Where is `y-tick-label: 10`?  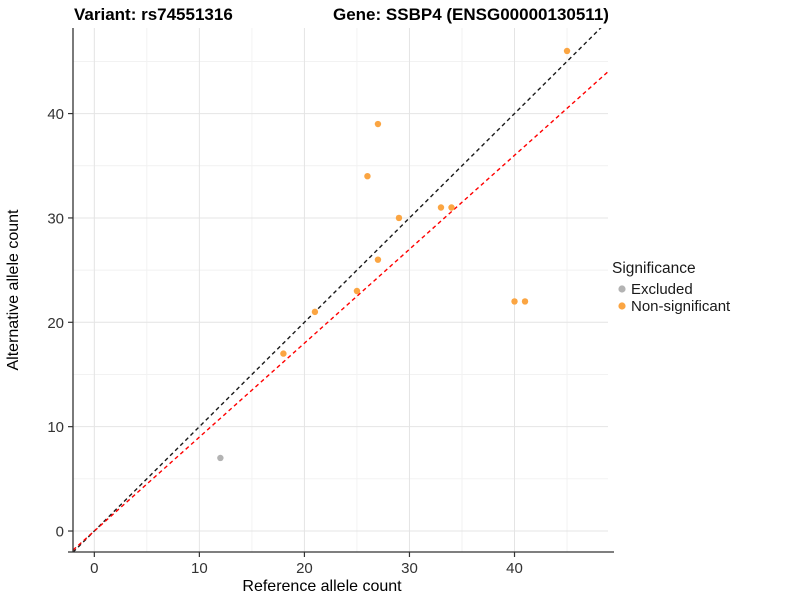 y-tick-label: 10 is located at coordinates (55, 427).